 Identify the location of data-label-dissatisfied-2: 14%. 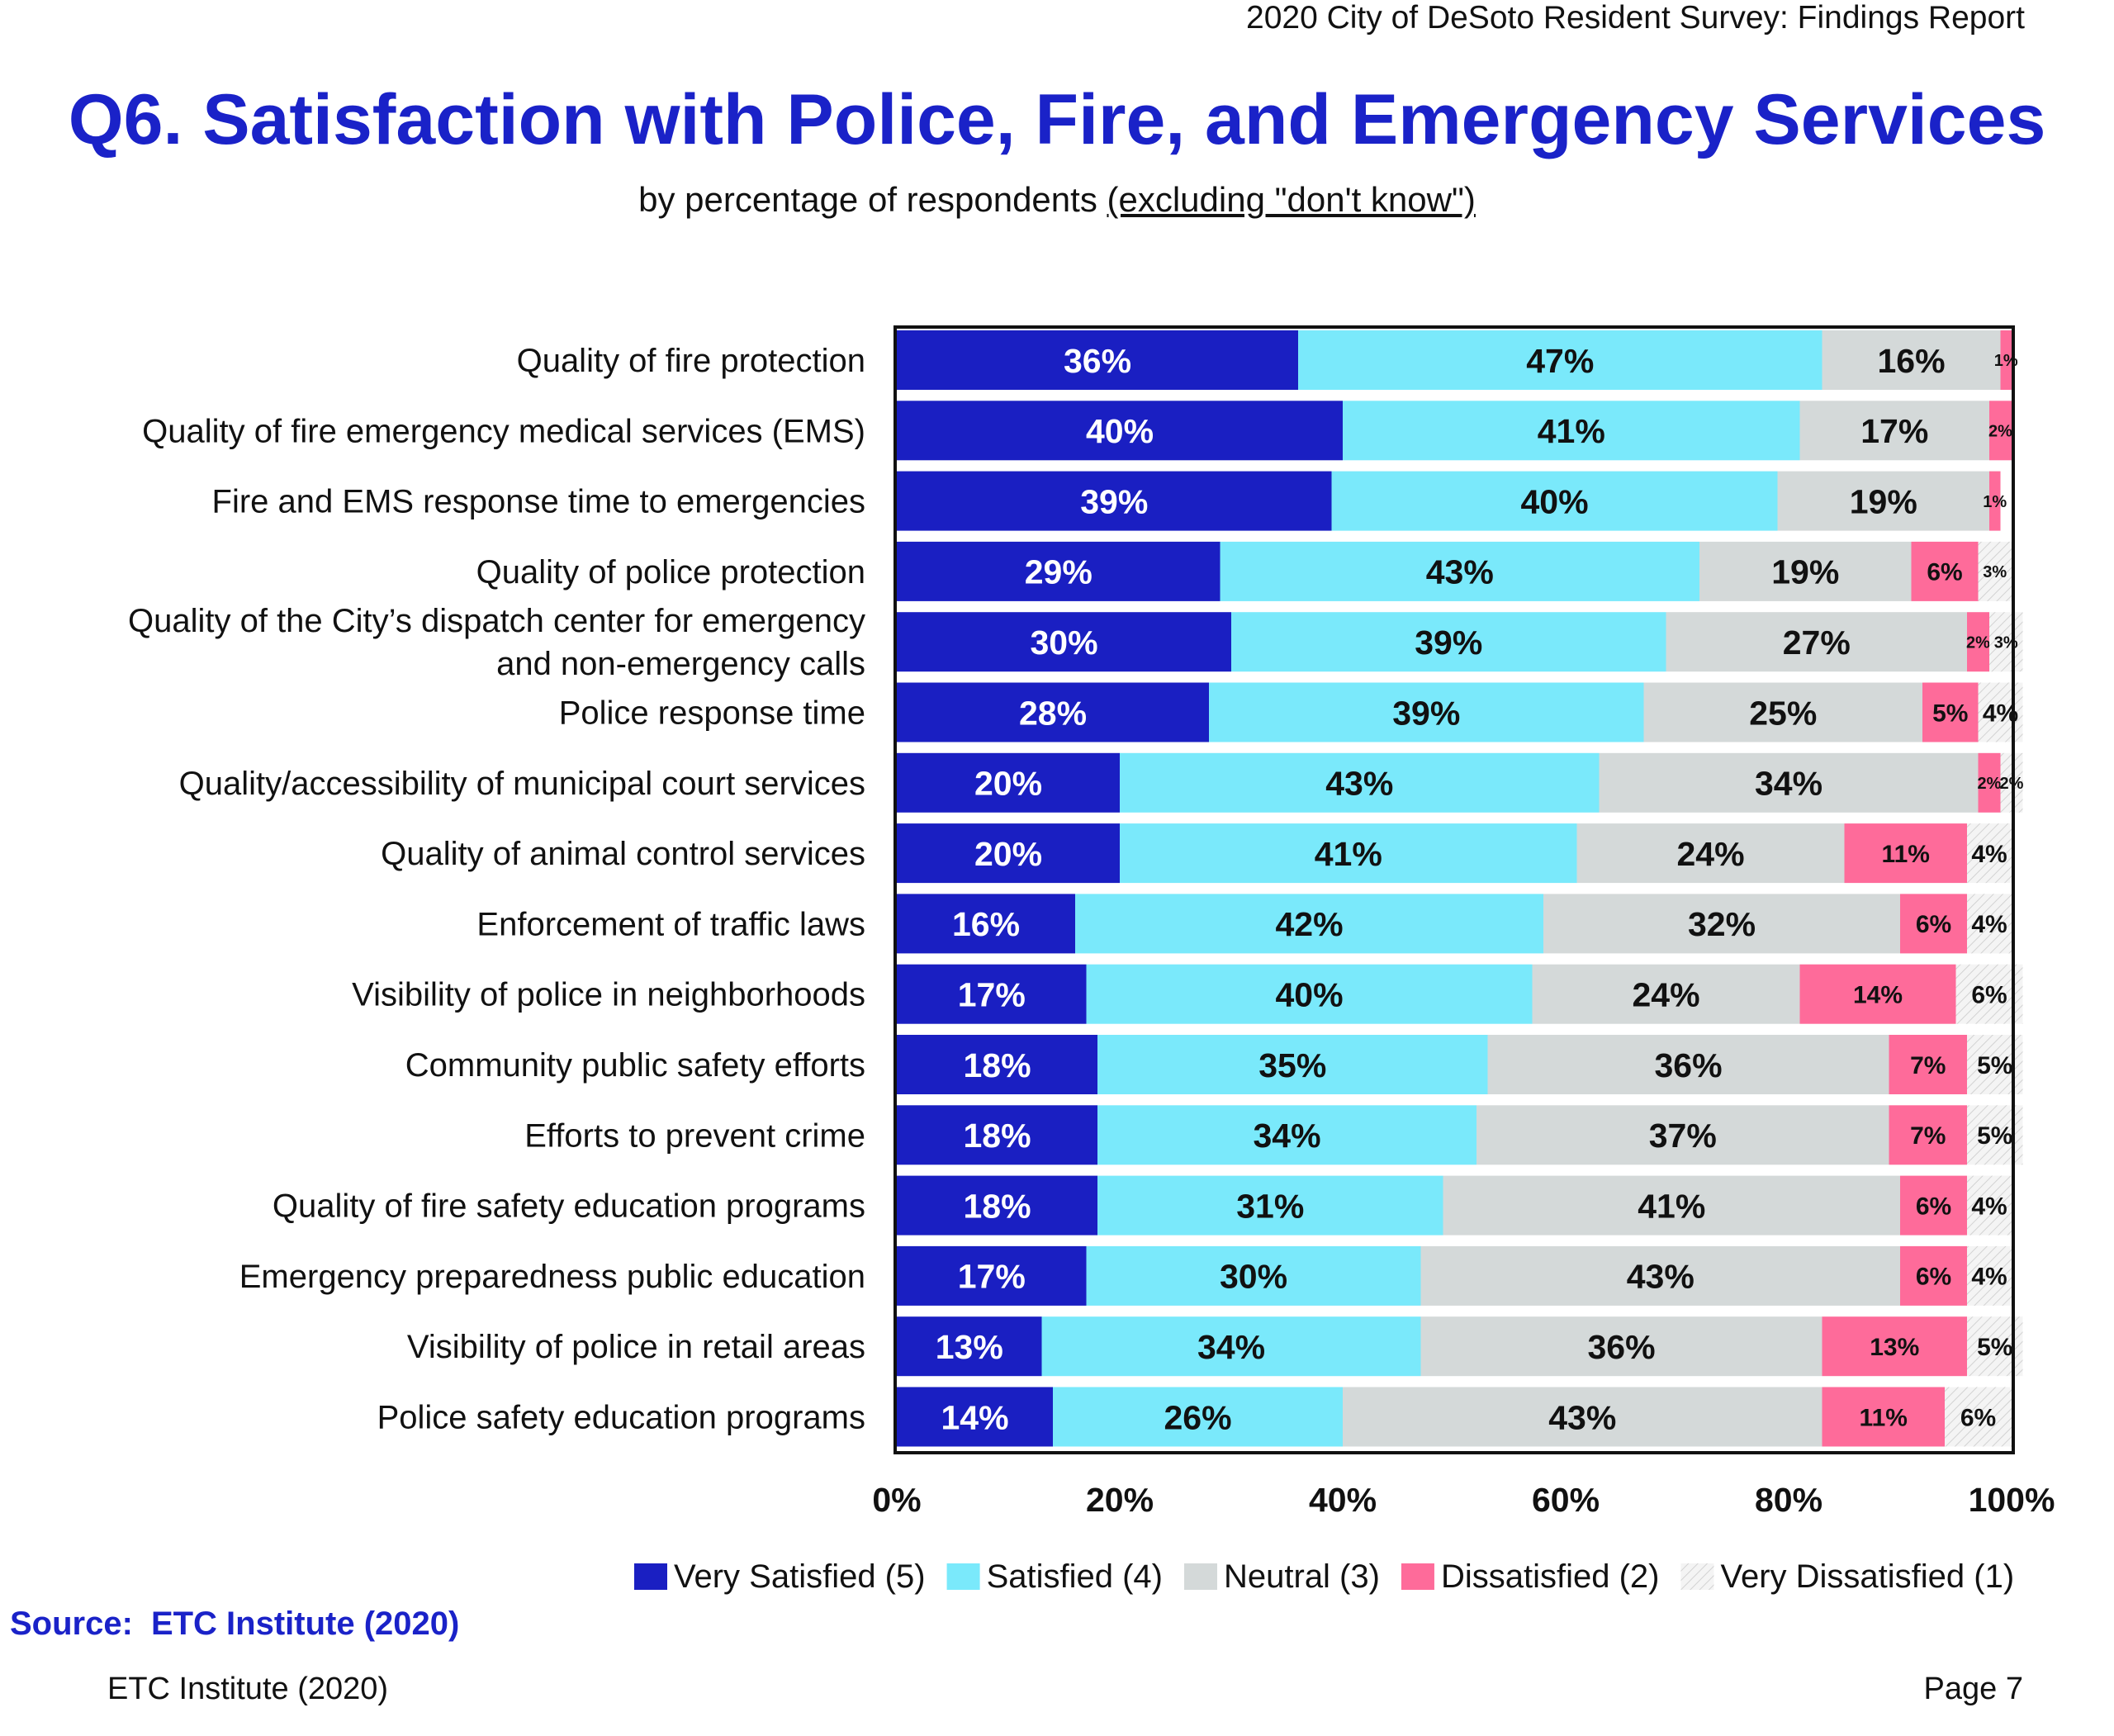
(1878, 995).